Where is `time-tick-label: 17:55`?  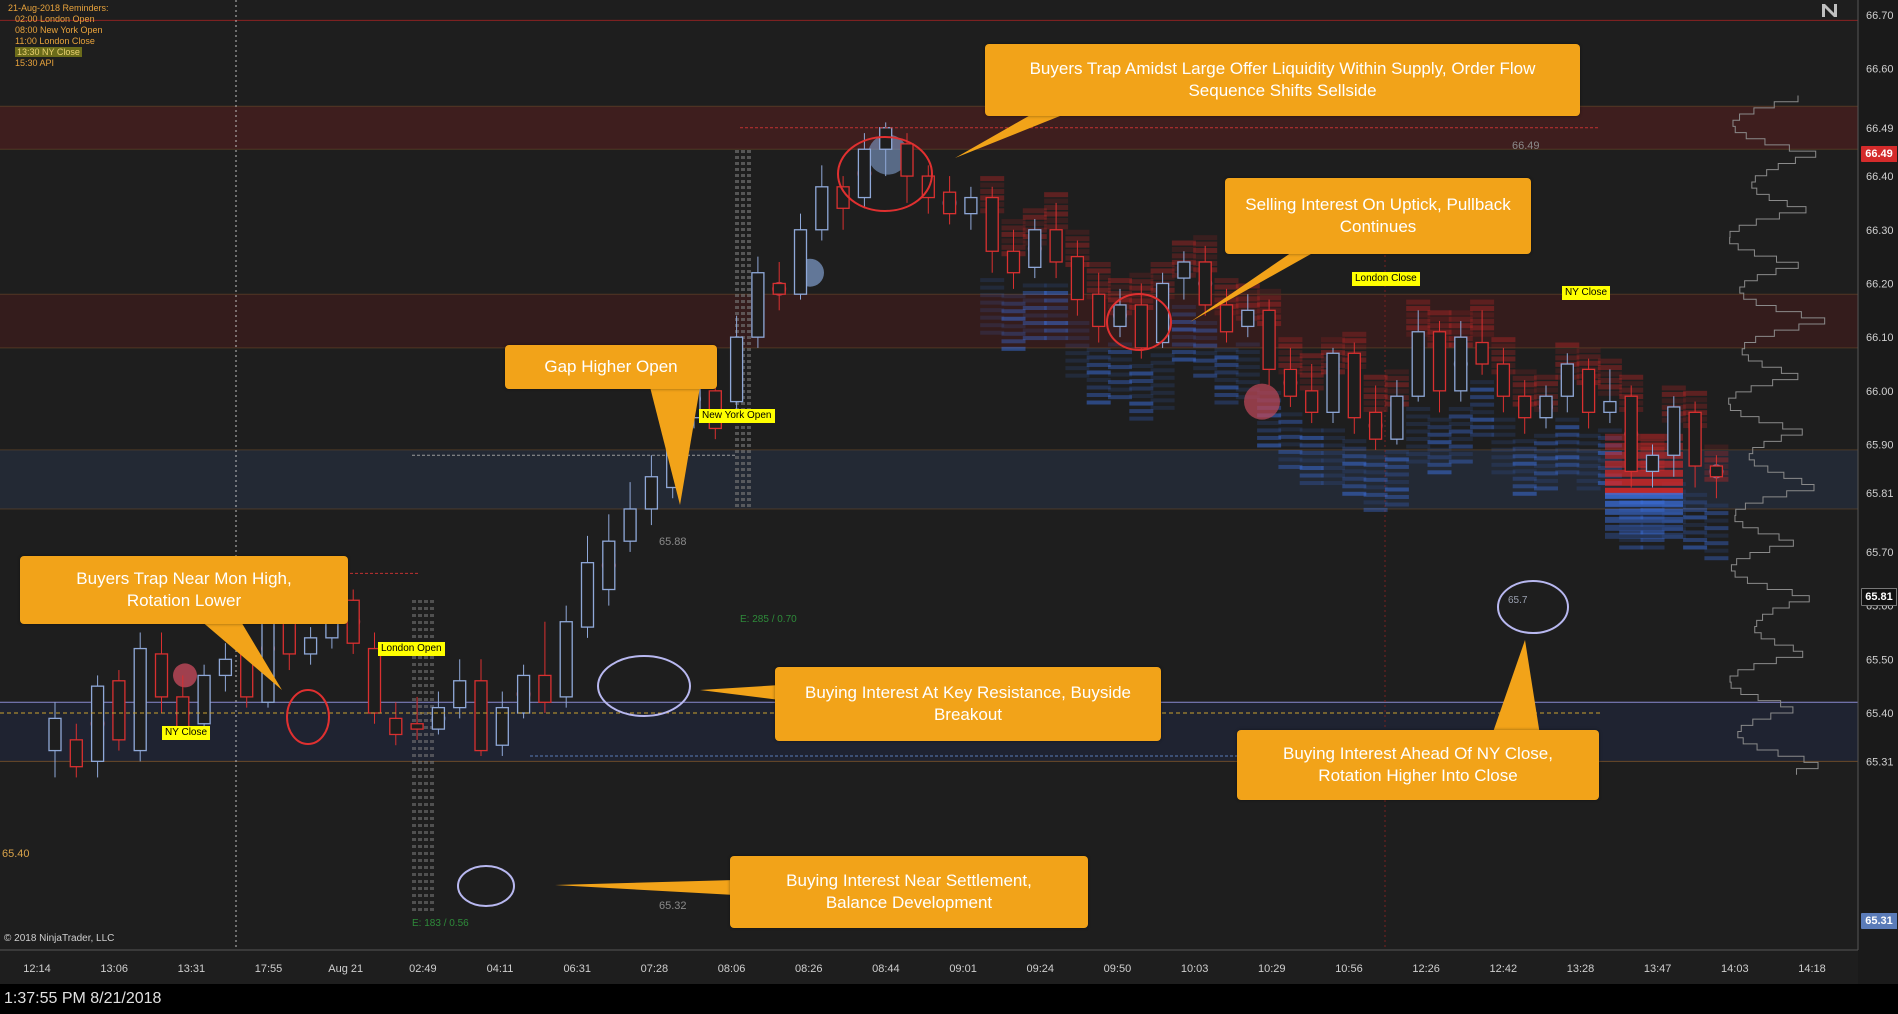
time-tick-label: 17:55 is located at coordinates (269, 969).